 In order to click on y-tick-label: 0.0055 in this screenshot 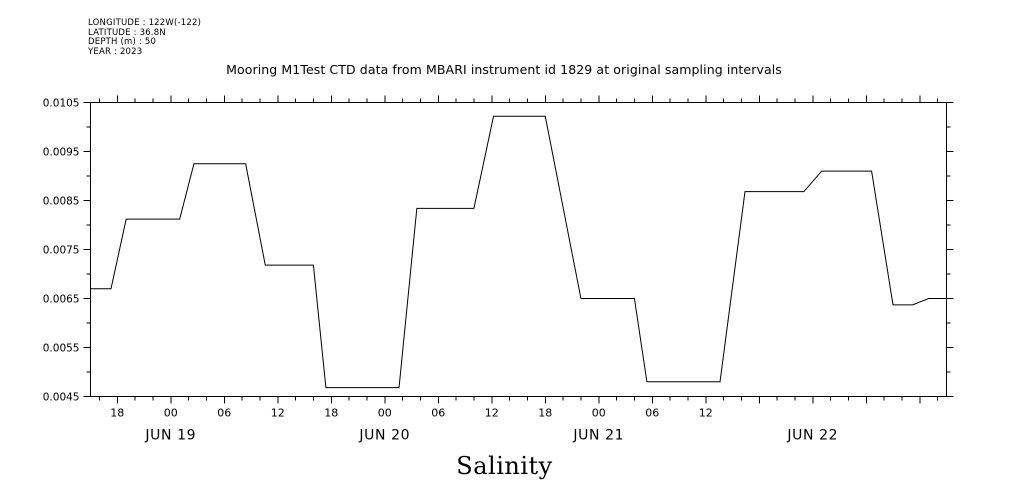, I will do `click(61, 348)`.